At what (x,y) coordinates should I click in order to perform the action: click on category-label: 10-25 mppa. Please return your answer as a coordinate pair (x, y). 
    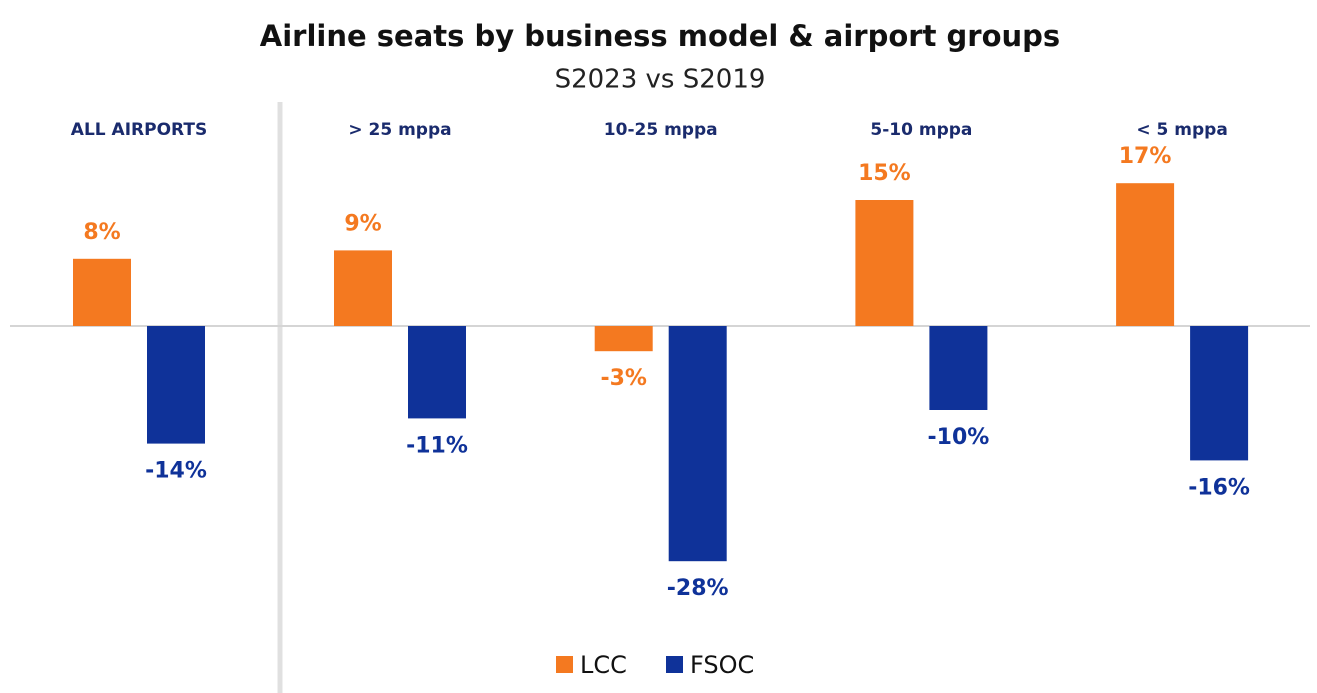
    Looking at the image, I should click on (661, 130).